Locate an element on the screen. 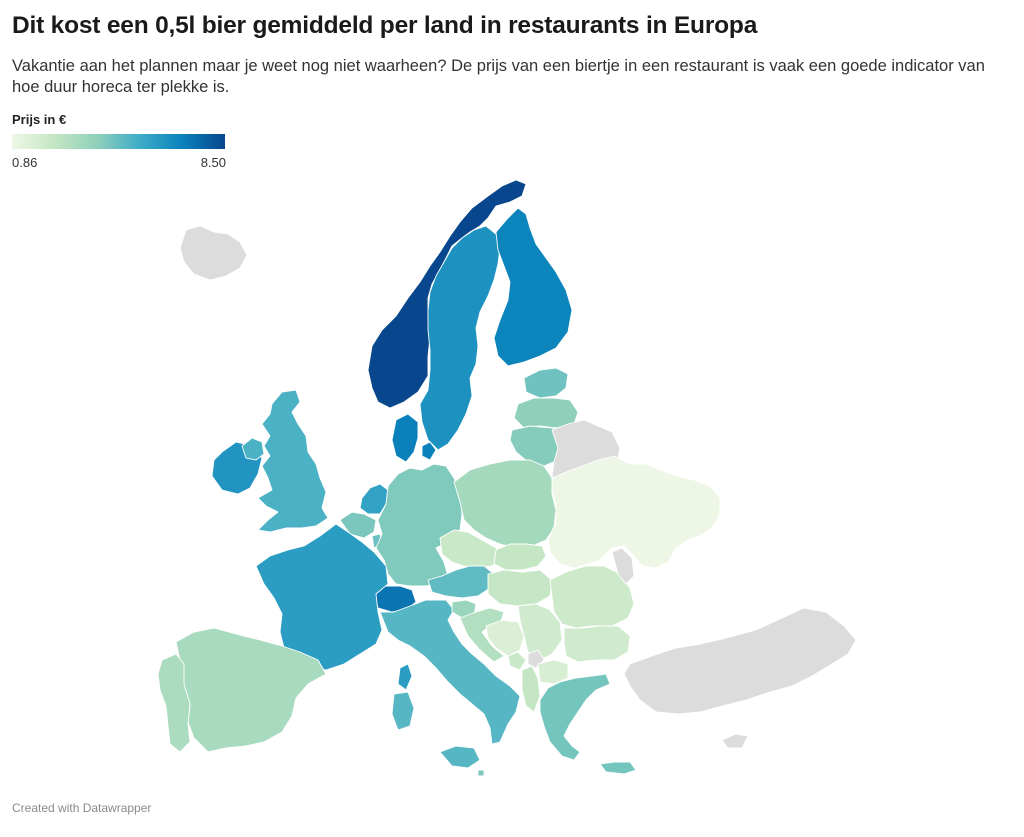 The image size is (1024, 837). country-norway is located at coordinates (447, 294).